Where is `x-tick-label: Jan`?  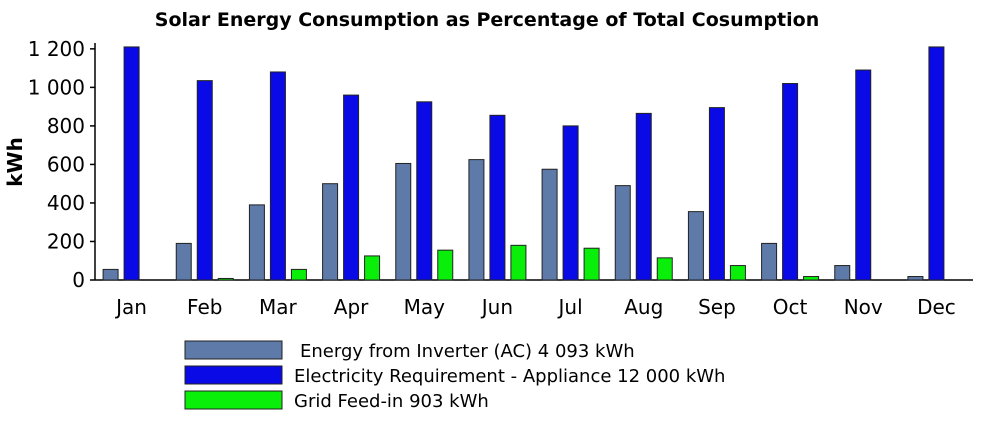 x-tick-label: Jan is located at coordinates (130, 307).